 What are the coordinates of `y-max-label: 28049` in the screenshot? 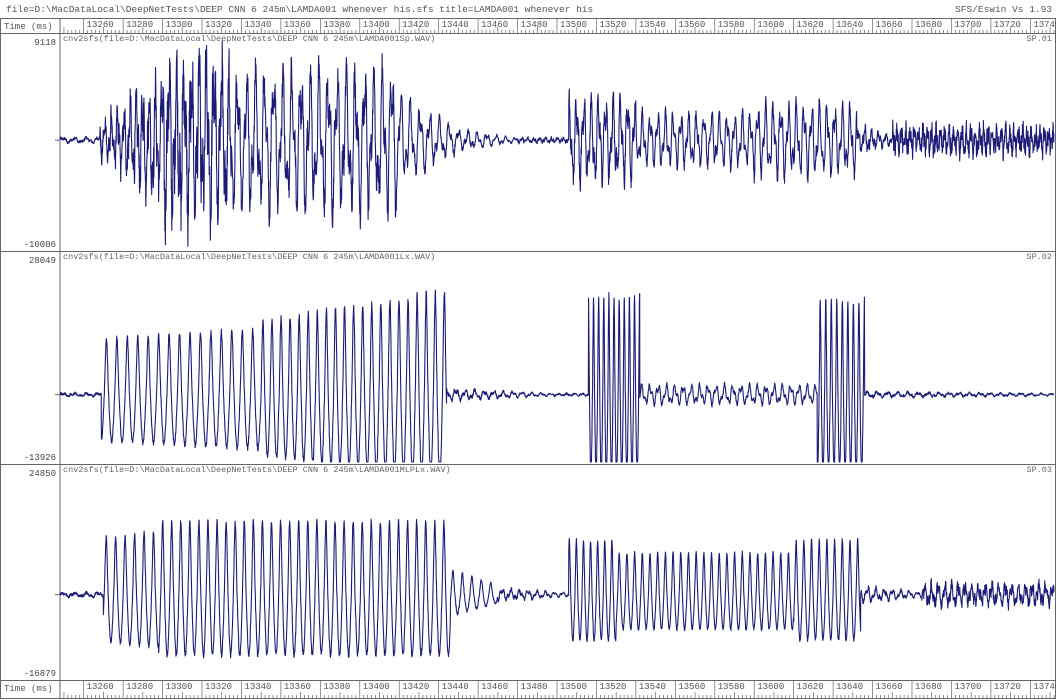 It's located at (42, 261).